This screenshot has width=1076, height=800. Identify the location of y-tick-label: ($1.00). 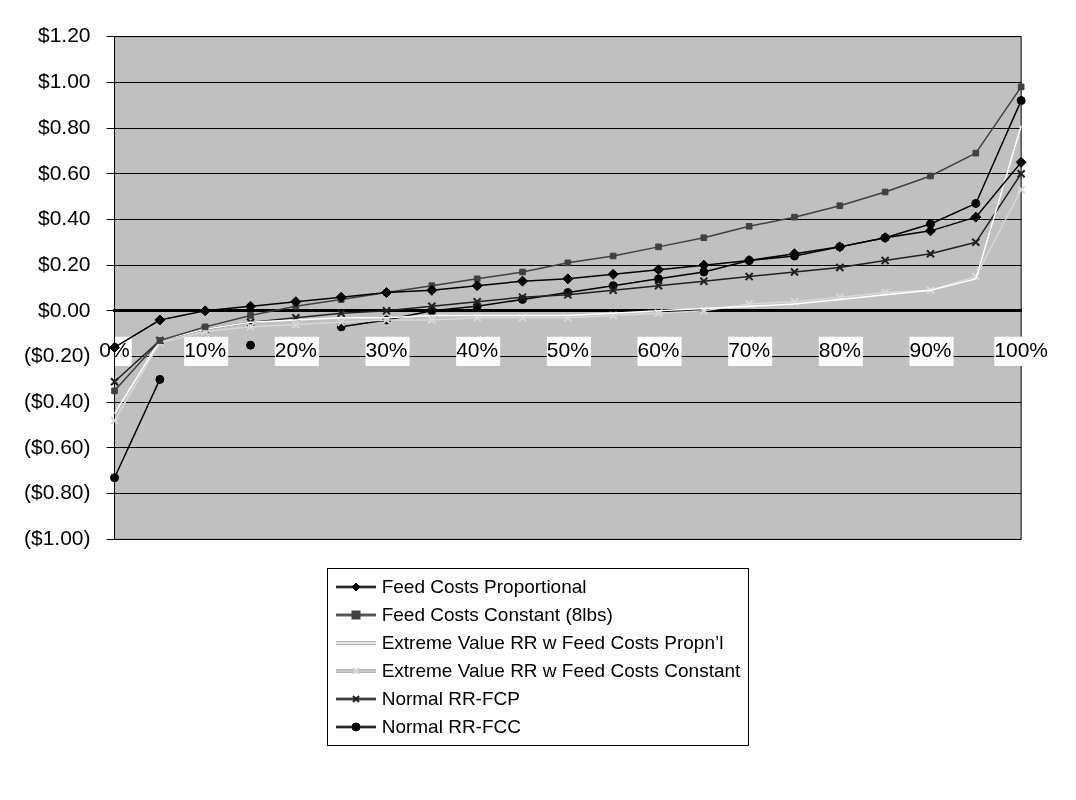
(57, 538).